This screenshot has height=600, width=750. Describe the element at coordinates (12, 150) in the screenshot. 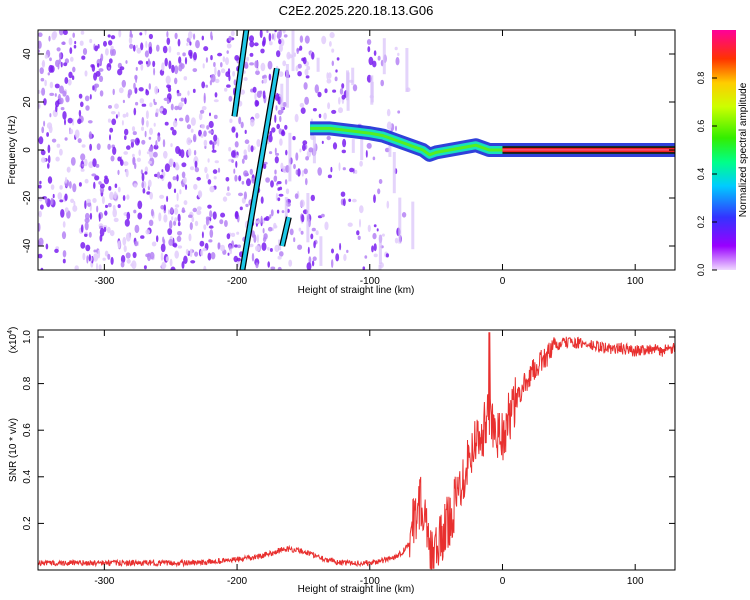

I see `spectrogram-y-label: Frequency (Hz)` at that location.